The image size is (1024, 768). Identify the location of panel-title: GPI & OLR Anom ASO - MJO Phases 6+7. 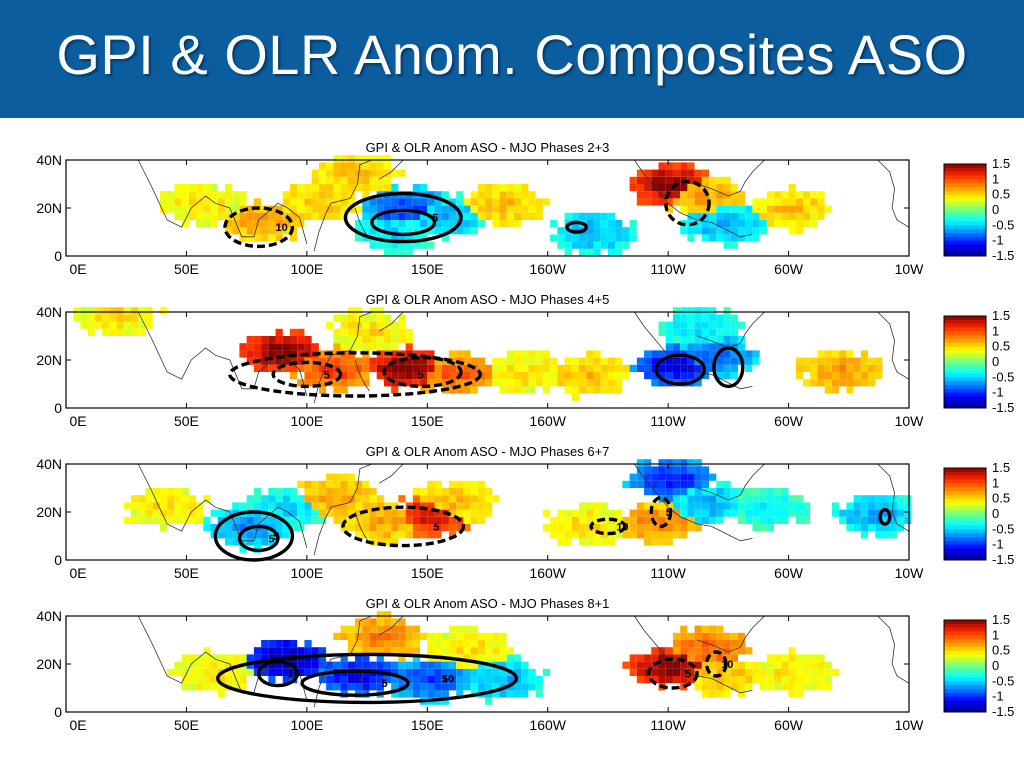
(488, 451).